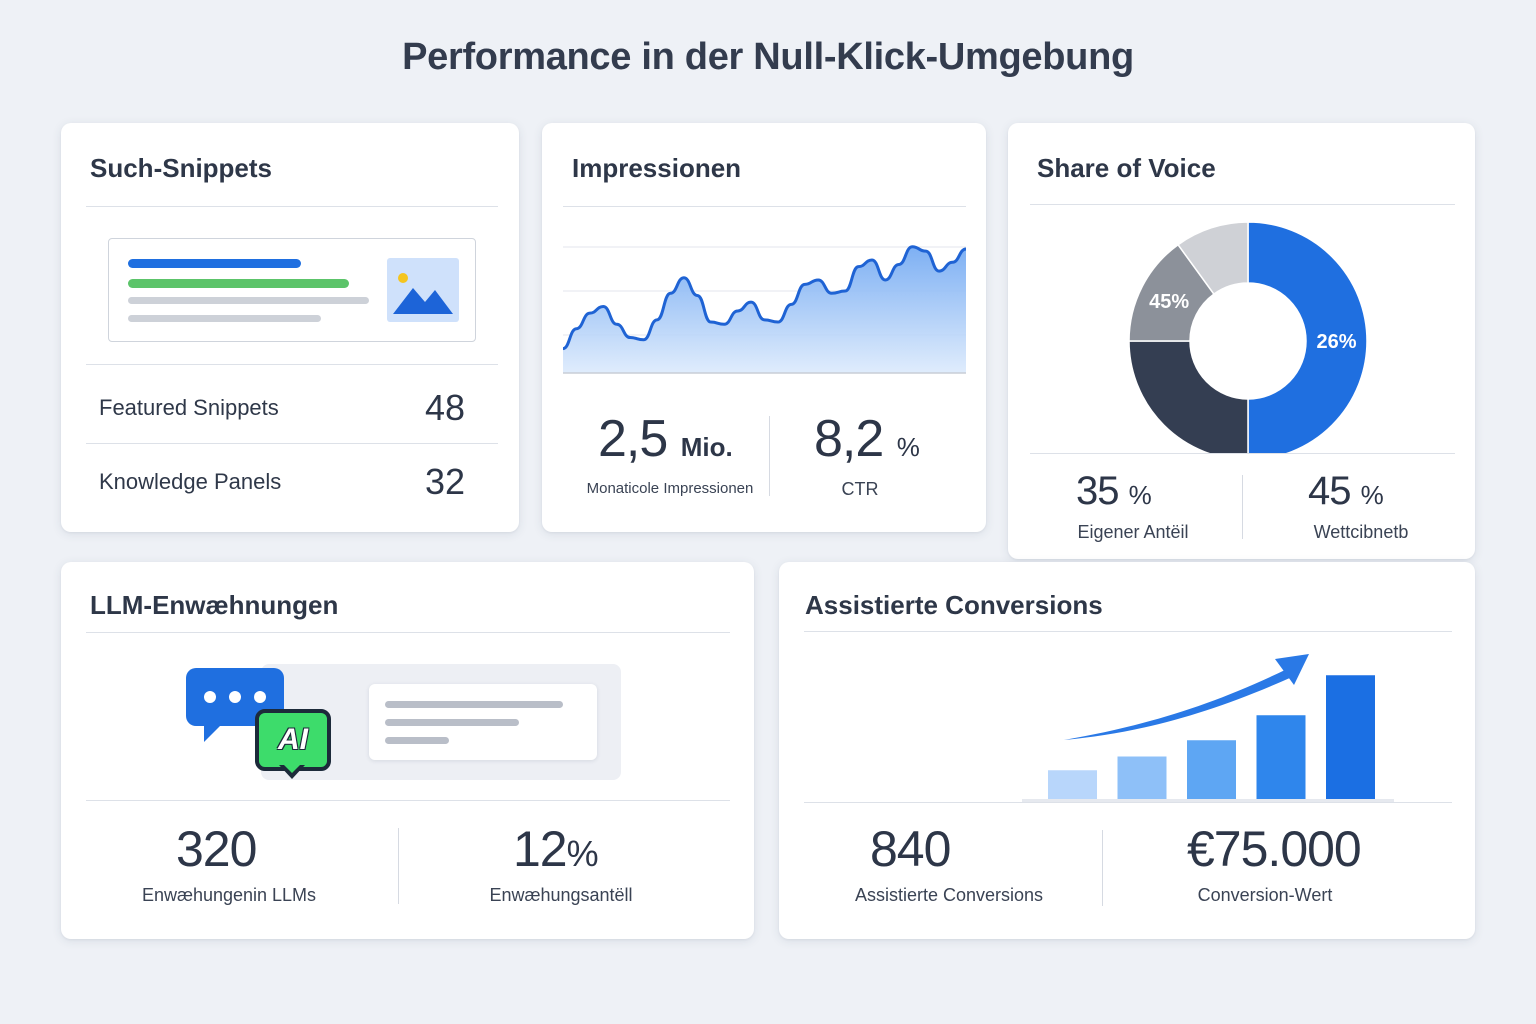  What do you see at coordinates (189, 407) in the screenshot?
I see `featured-snippets-label: Featured Snippets` at bounding box center [189, 407].